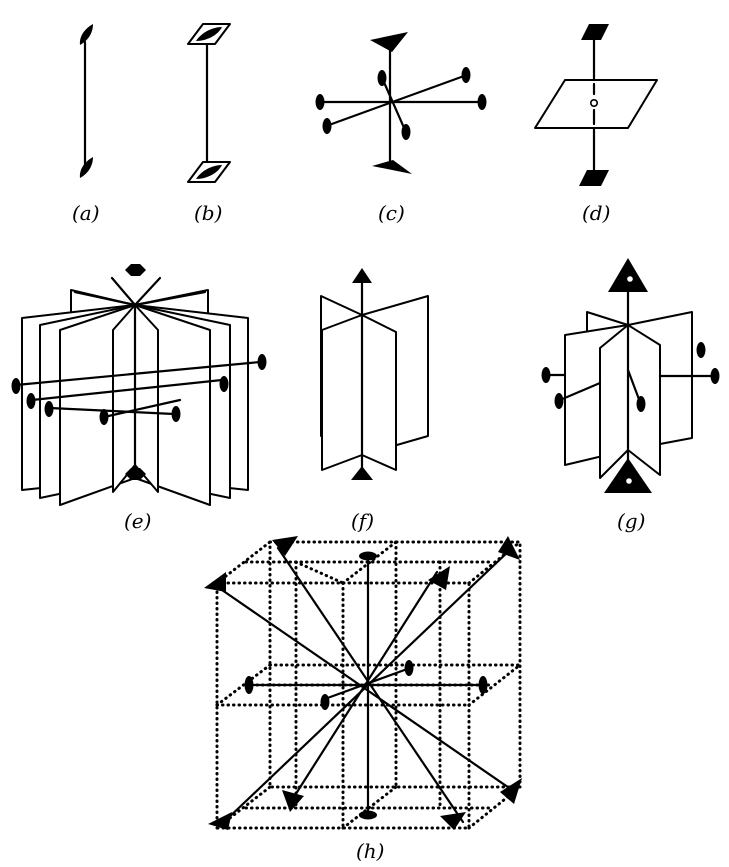 This screenshot has height=867, width=729. What do you see at coordinates (370, 851) in the screenshot?
I see `label-h: (h)` at bounding box center [370, 851].